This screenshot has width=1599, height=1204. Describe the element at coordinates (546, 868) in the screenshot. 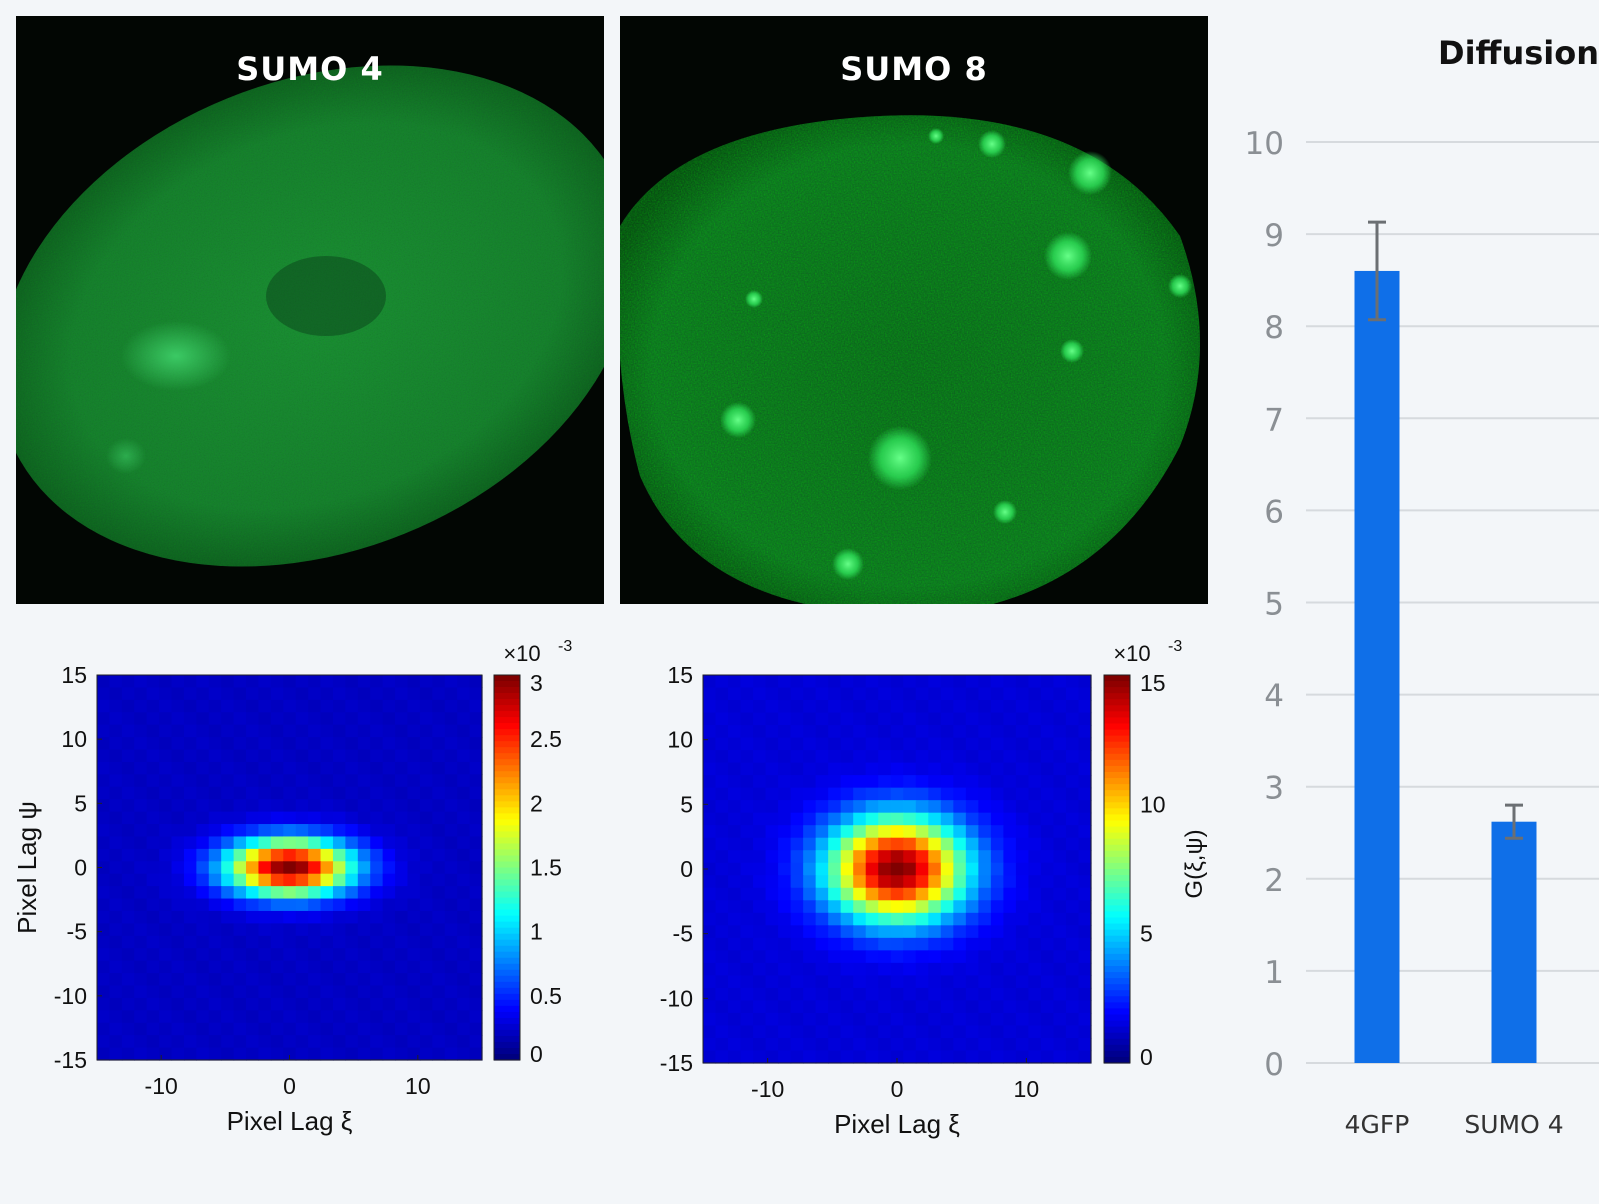

I see `colorbar-tick-label: 1.5` at that location.